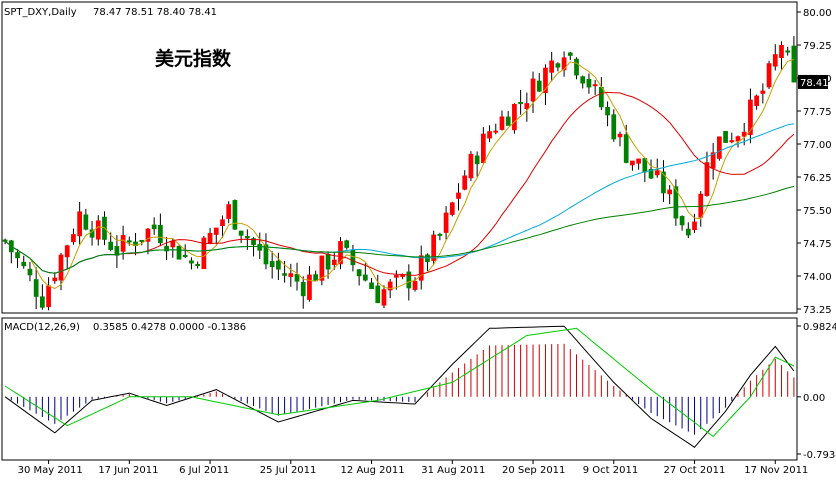 Image resolution: width=836 pixels, height=482 pixels. Describe the element at coordinates (288, 470) in the screenshot. I see `x-tick-label: 25 Jul 2011` at that location.